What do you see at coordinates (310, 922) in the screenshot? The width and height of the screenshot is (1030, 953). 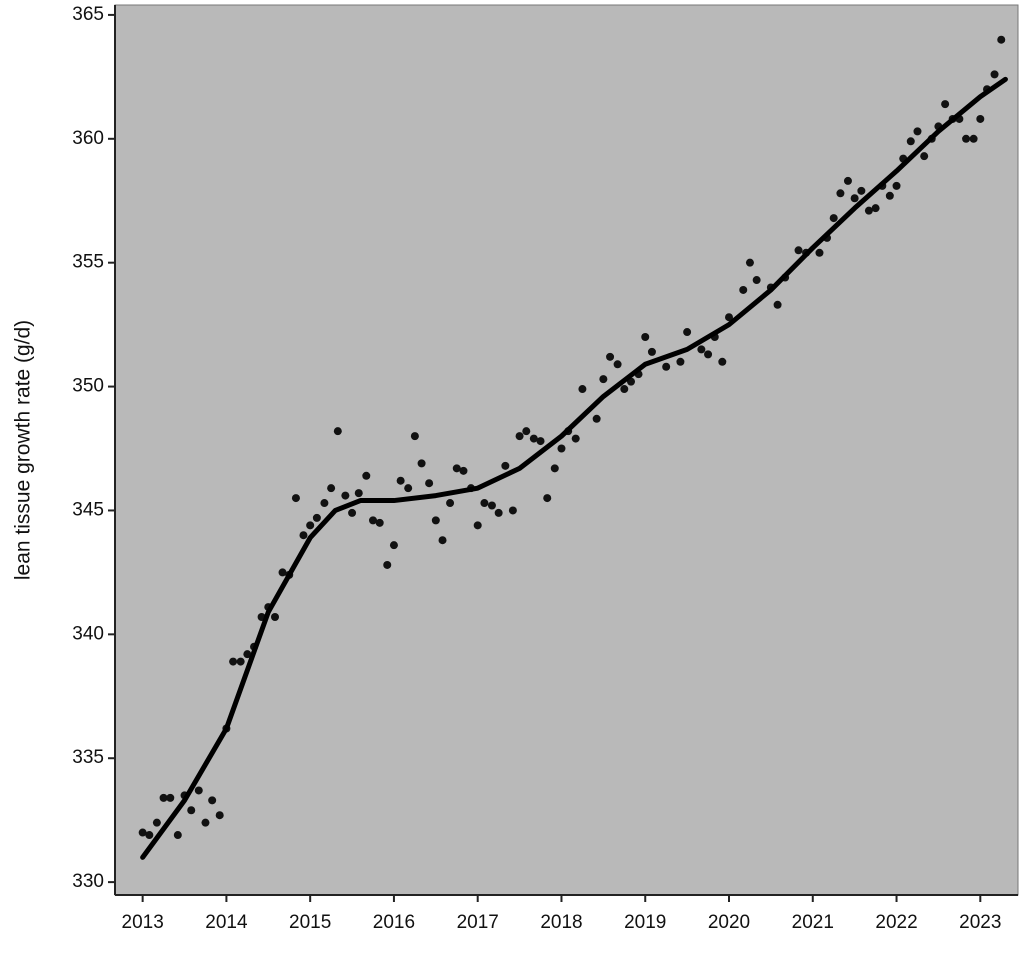 I see `x-tick-label: 2015` at bounding box center [310, 922].